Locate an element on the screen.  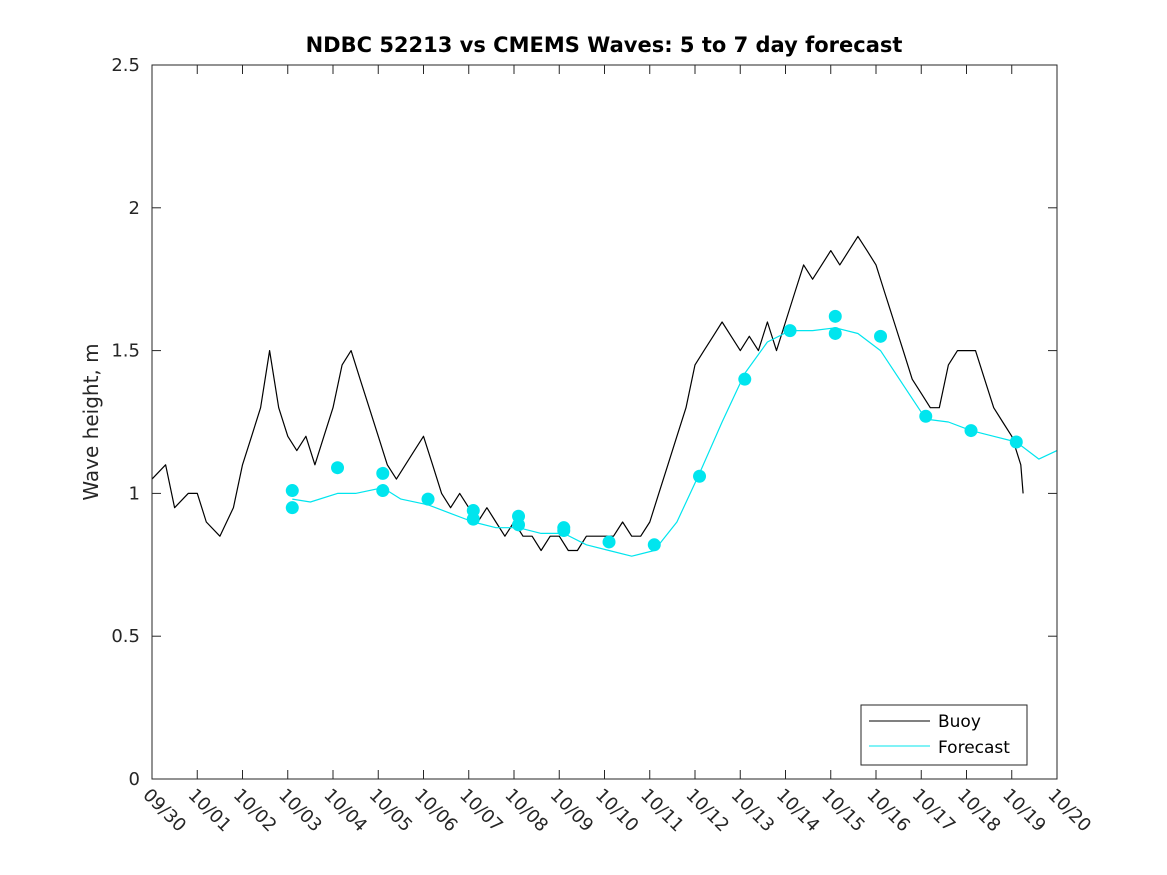
y-tick-label: 2.5 is located at coordinates (125, 65).